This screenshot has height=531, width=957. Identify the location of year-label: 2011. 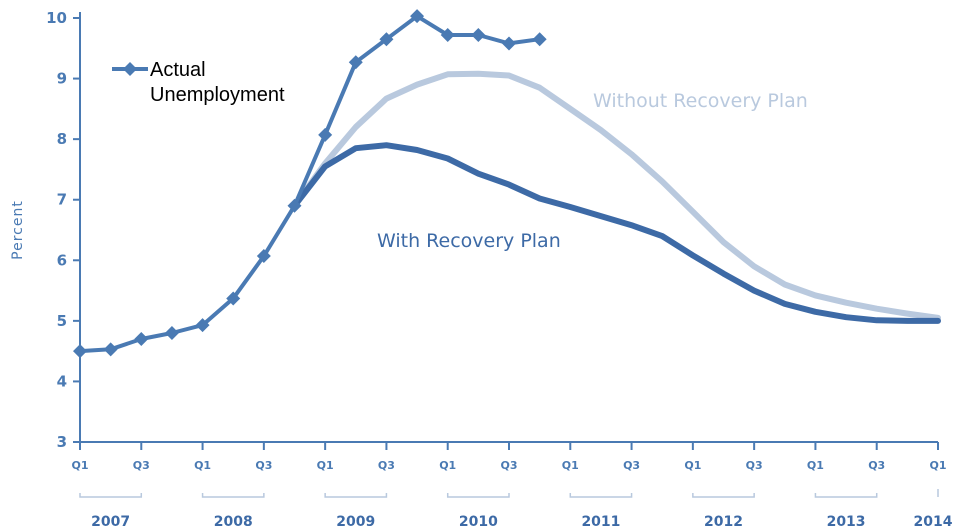
(600, 522).